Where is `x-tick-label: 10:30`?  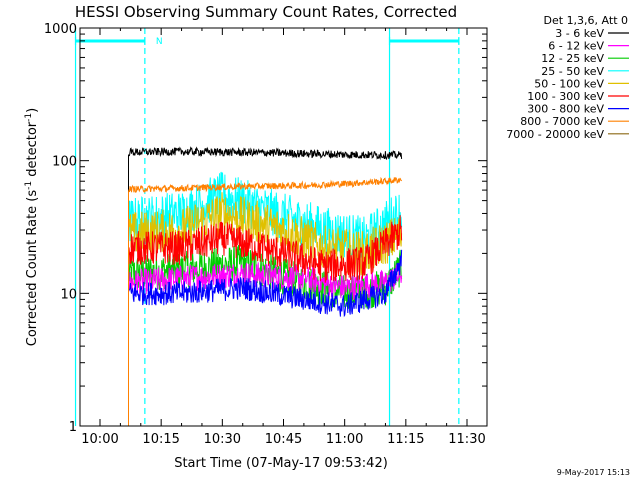 x-tick-label: 10:30 is located at coordinates (222, 439).